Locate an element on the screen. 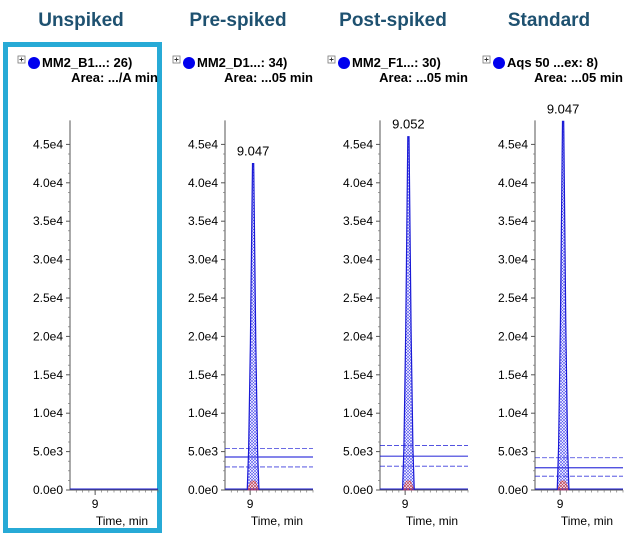 The width and height of the screenshot is (633, 556). panel-header-label: MM2_F1...: 30) is located at coordinates (396, 62).